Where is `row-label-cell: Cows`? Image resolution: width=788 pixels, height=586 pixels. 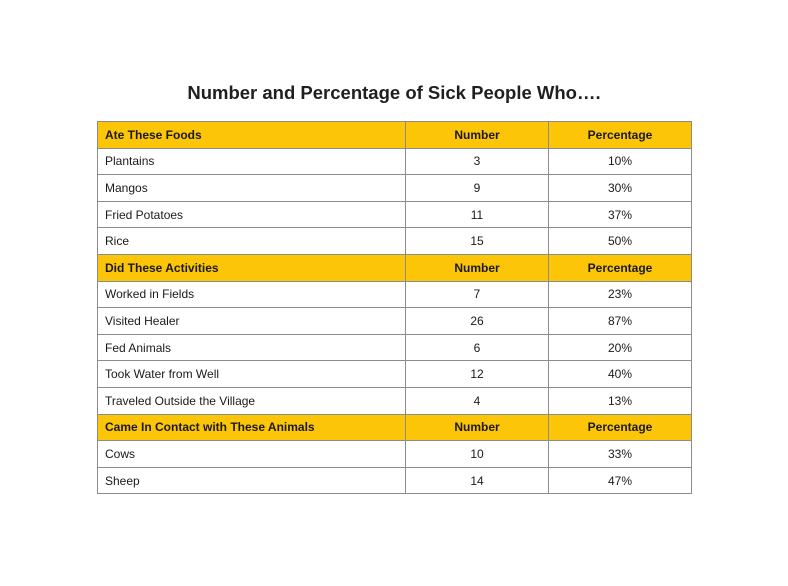
row-label-cell: Cows is located at coordinates (251, 454).